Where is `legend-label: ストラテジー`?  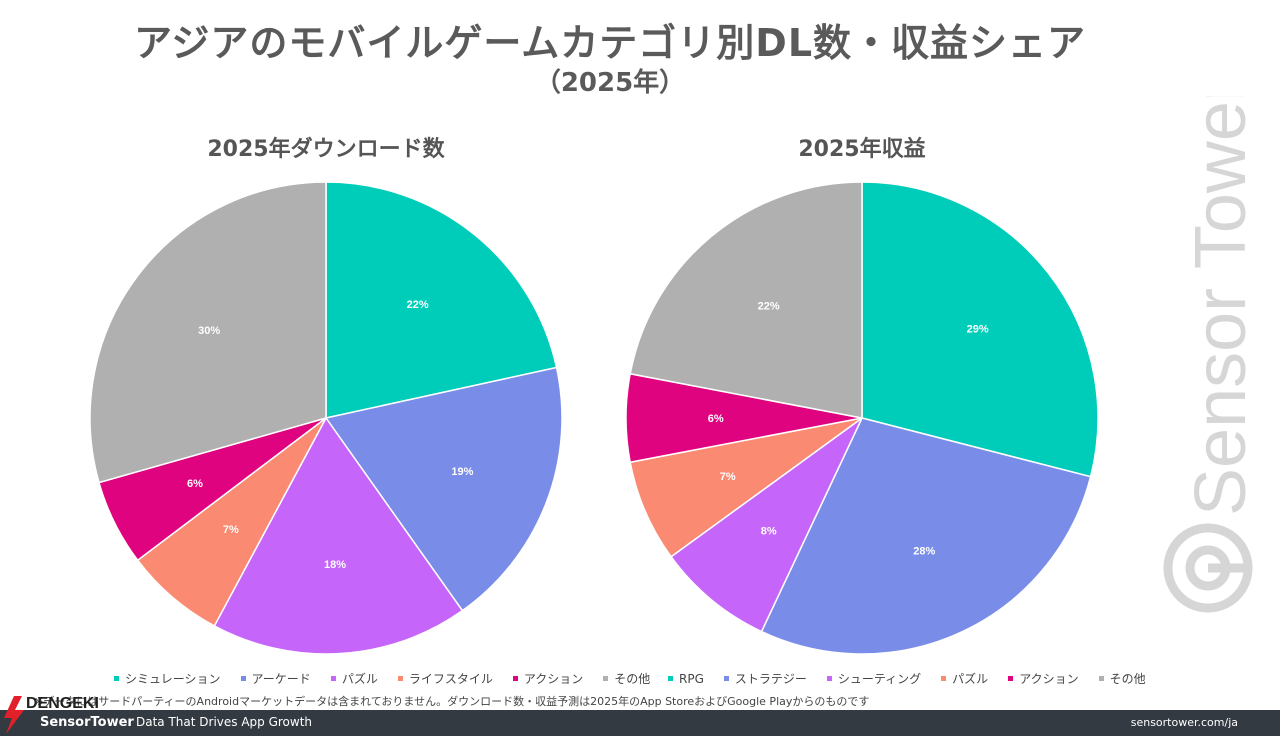
legend-label: ストラテジー is located at coordinates (770, 679).